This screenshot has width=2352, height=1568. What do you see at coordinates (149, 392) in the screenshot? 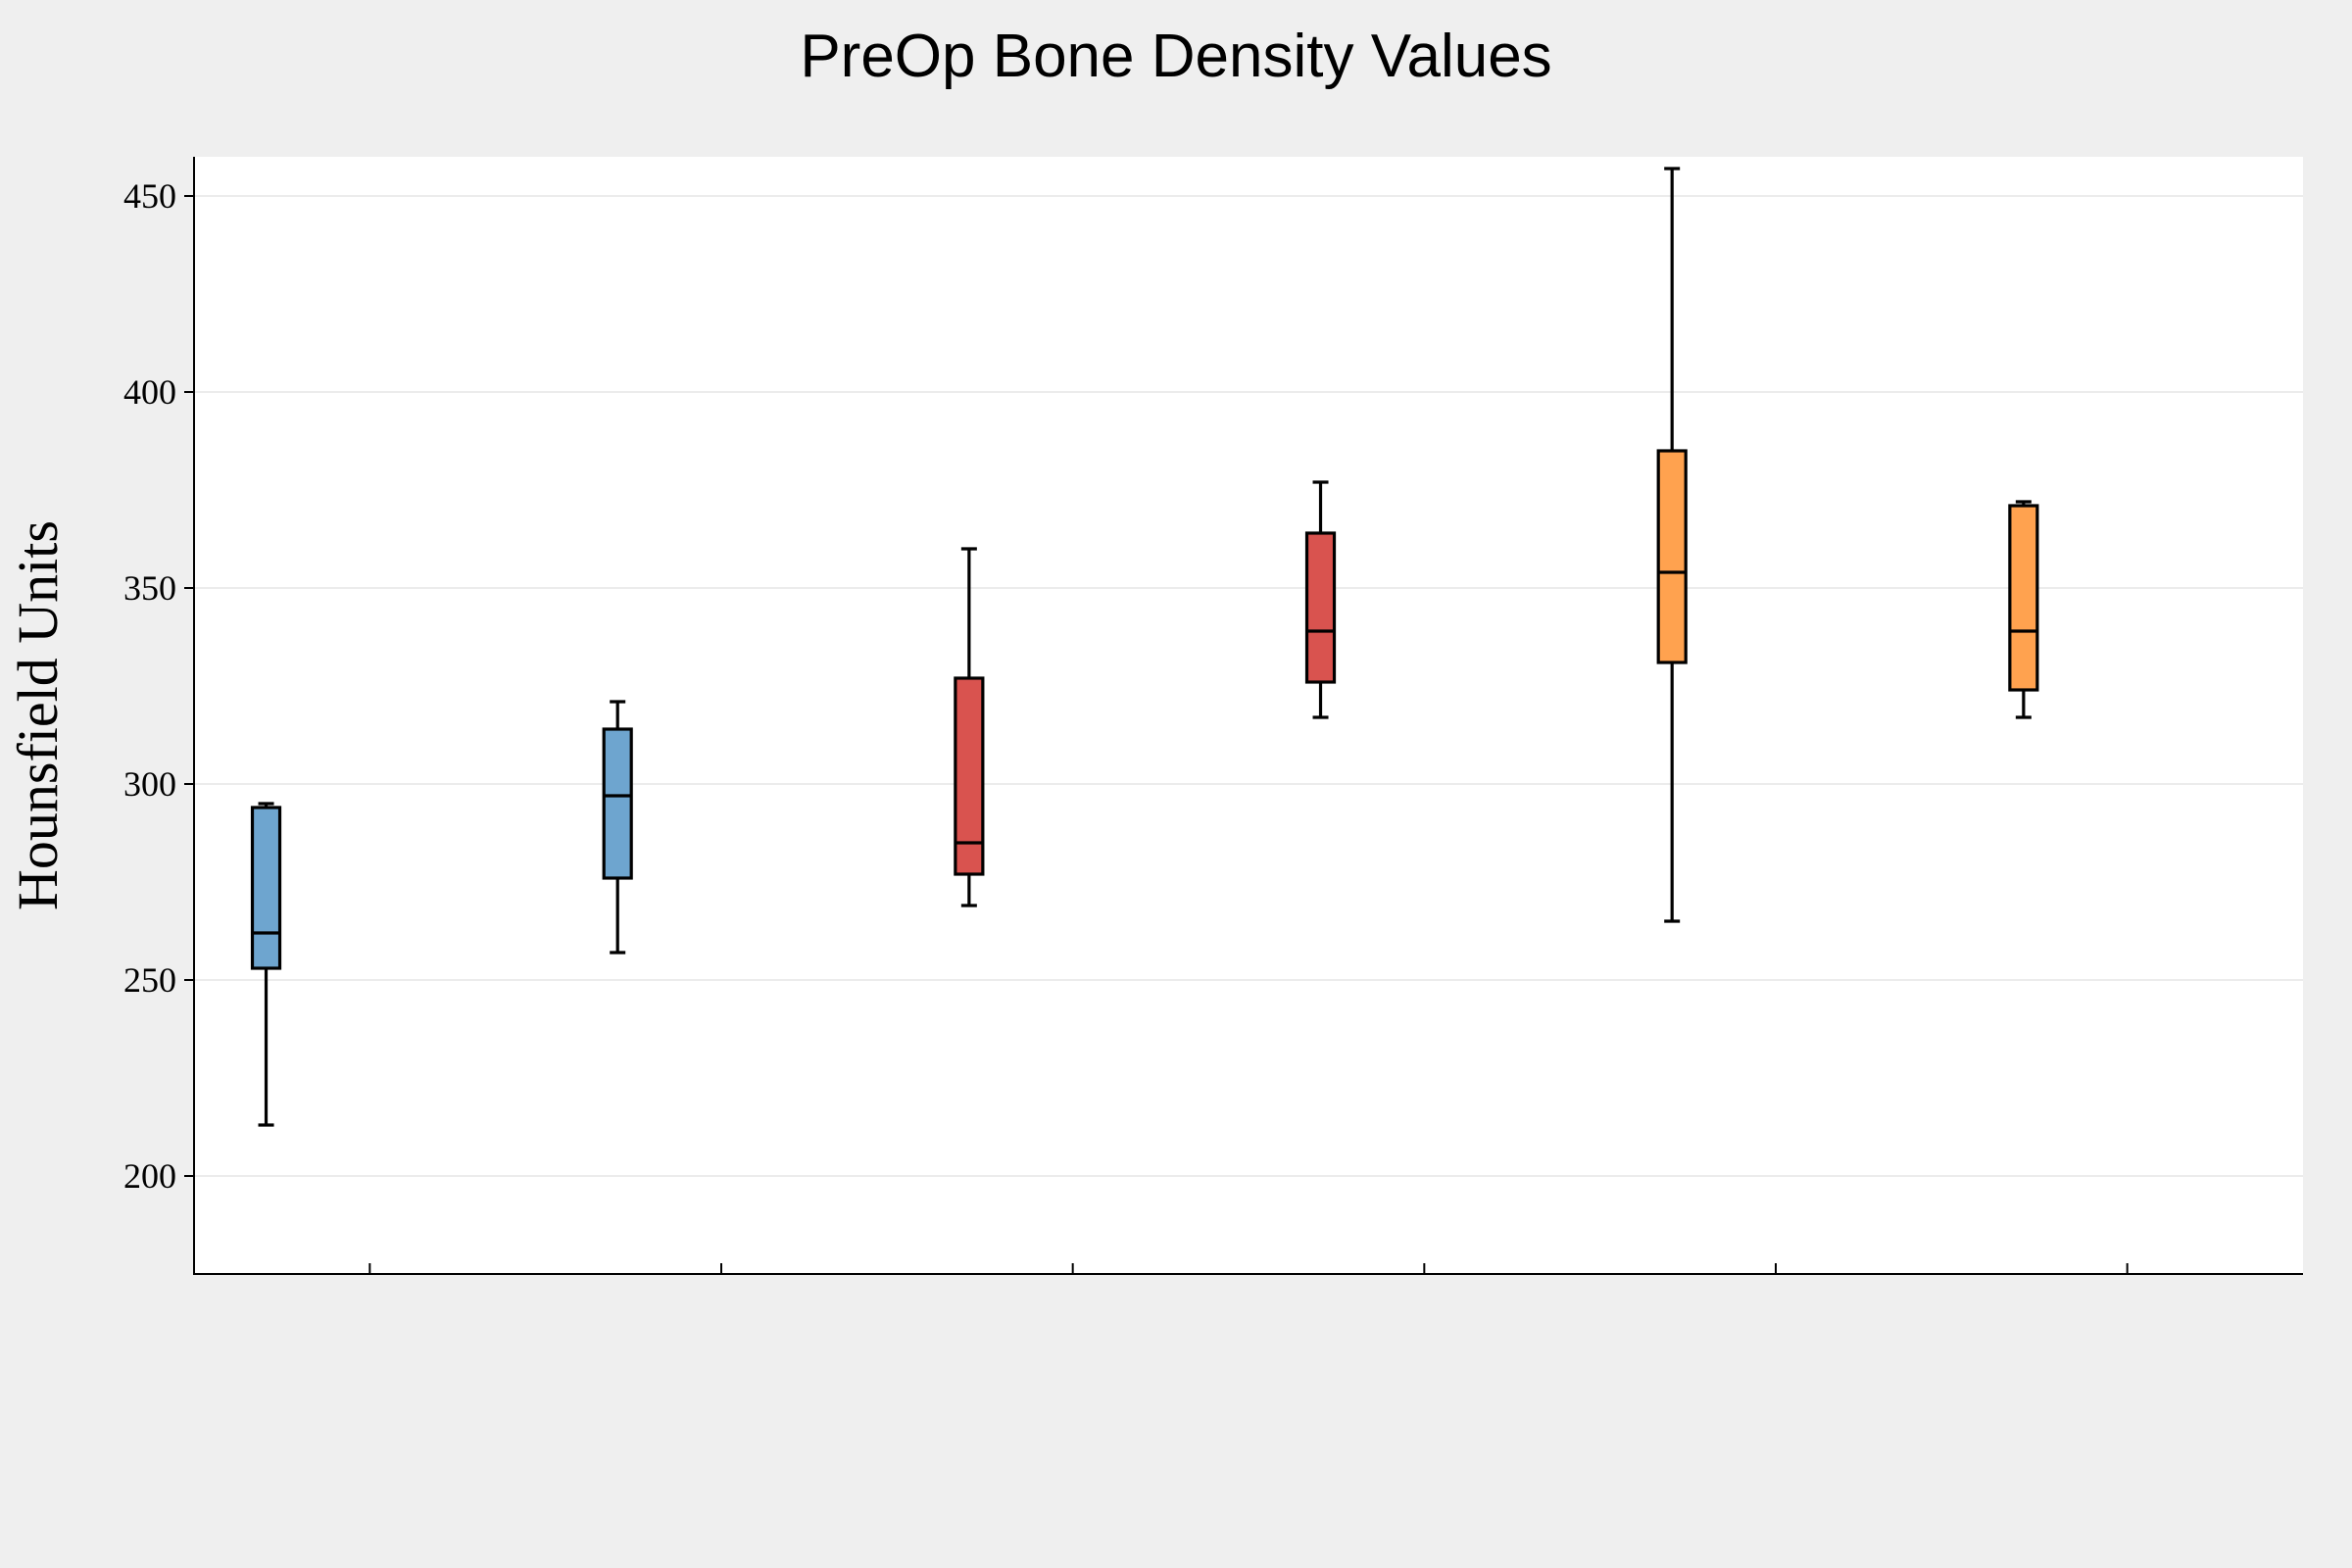
I see `y-tick-label-4: 400` at bounding box center [149, 392].